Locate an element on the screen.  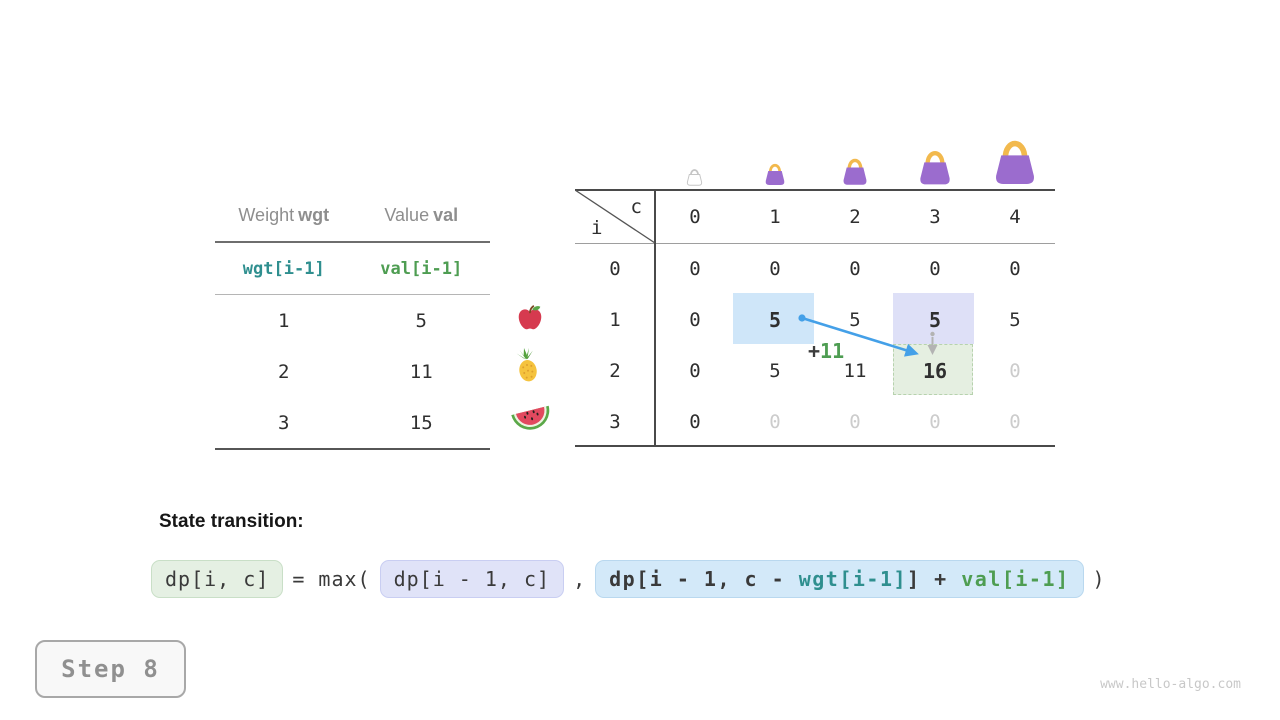
arg2-wgt: wgt[i-1] is located at coordinates (853, 579).